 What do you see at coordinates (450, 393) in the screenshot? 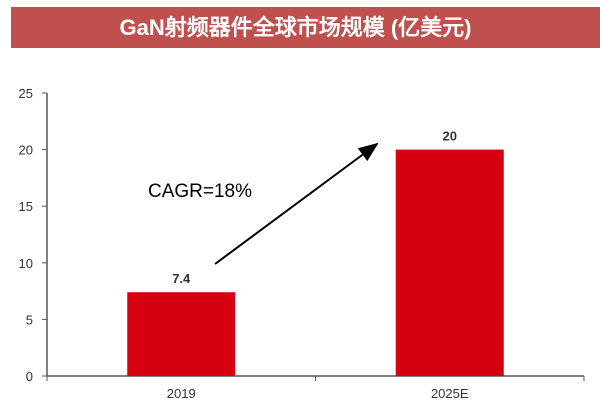
I see `x-tick-label: 2025E` at bounding box center [450, 393].